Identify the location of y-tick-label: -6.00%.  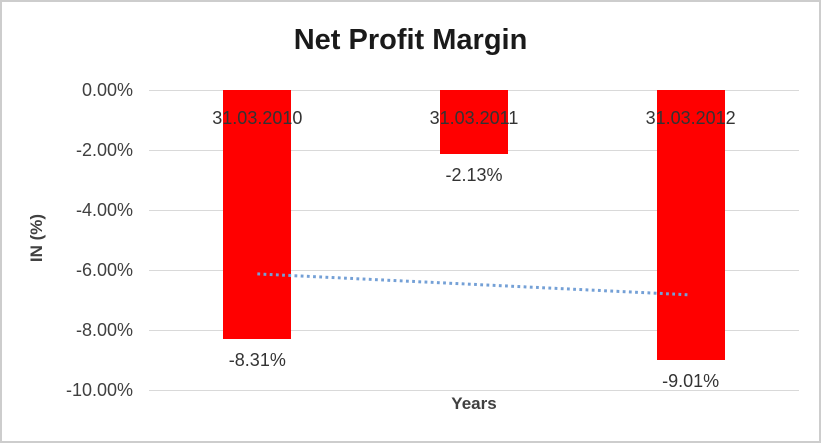
(104, 270).